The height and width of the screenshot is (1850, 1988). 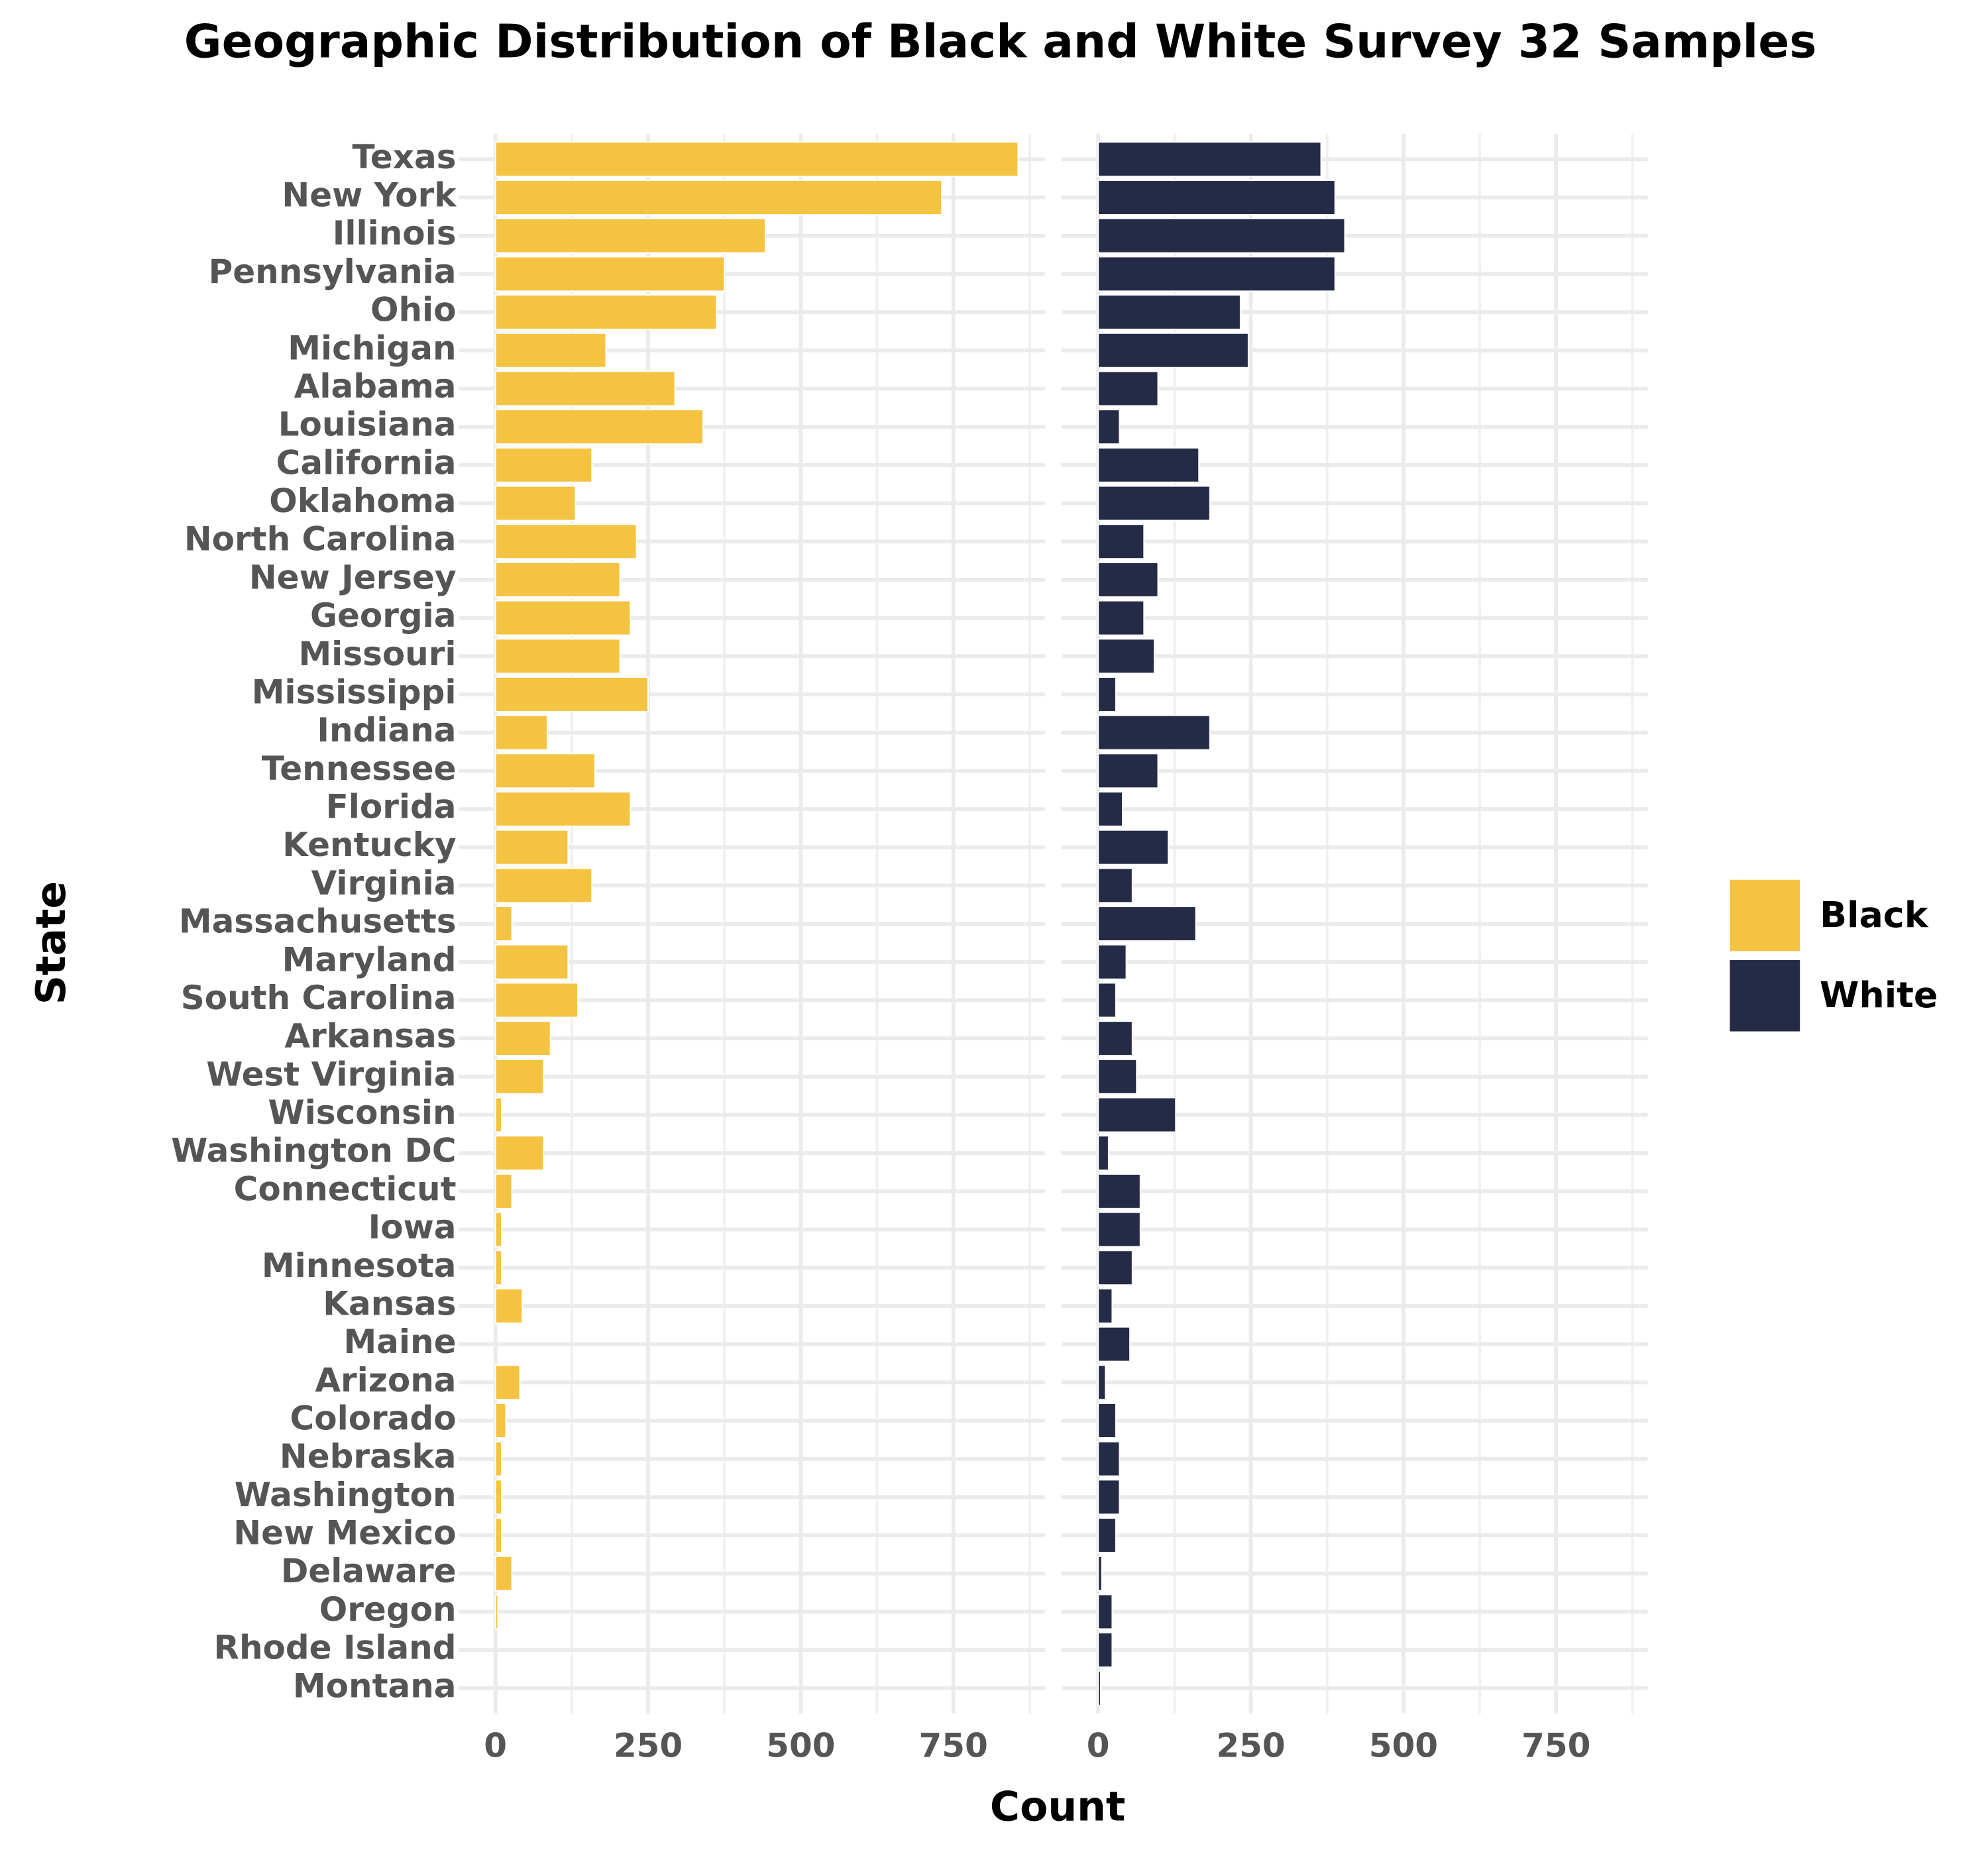 What do you see at coordinates (369, 195) in the screenshot?
I see `y-tick-label: New York` at bounding box center [369, 195].